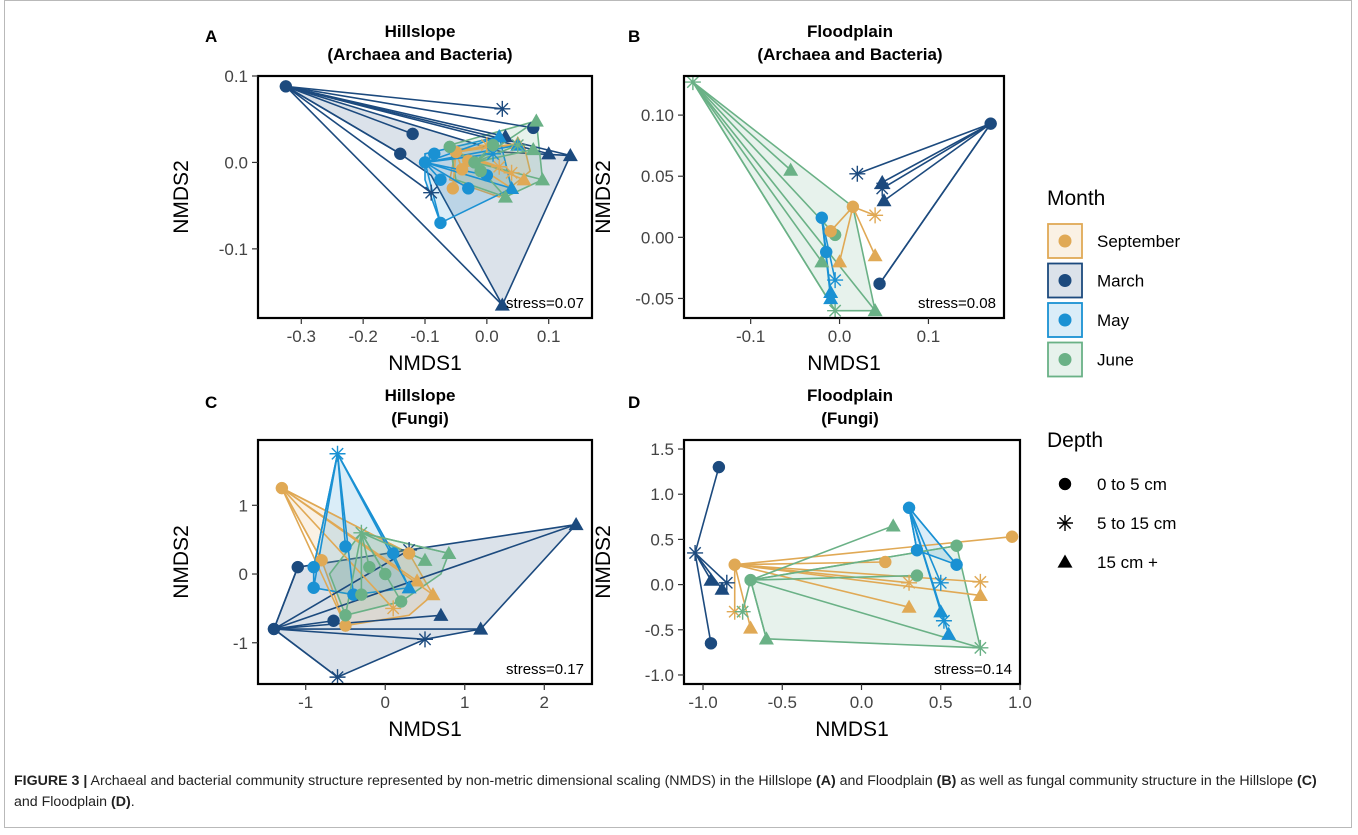  Describe the element at coordinates (662, 449) in the screenshot. I see `y-tick-label: 1.5` at that location.